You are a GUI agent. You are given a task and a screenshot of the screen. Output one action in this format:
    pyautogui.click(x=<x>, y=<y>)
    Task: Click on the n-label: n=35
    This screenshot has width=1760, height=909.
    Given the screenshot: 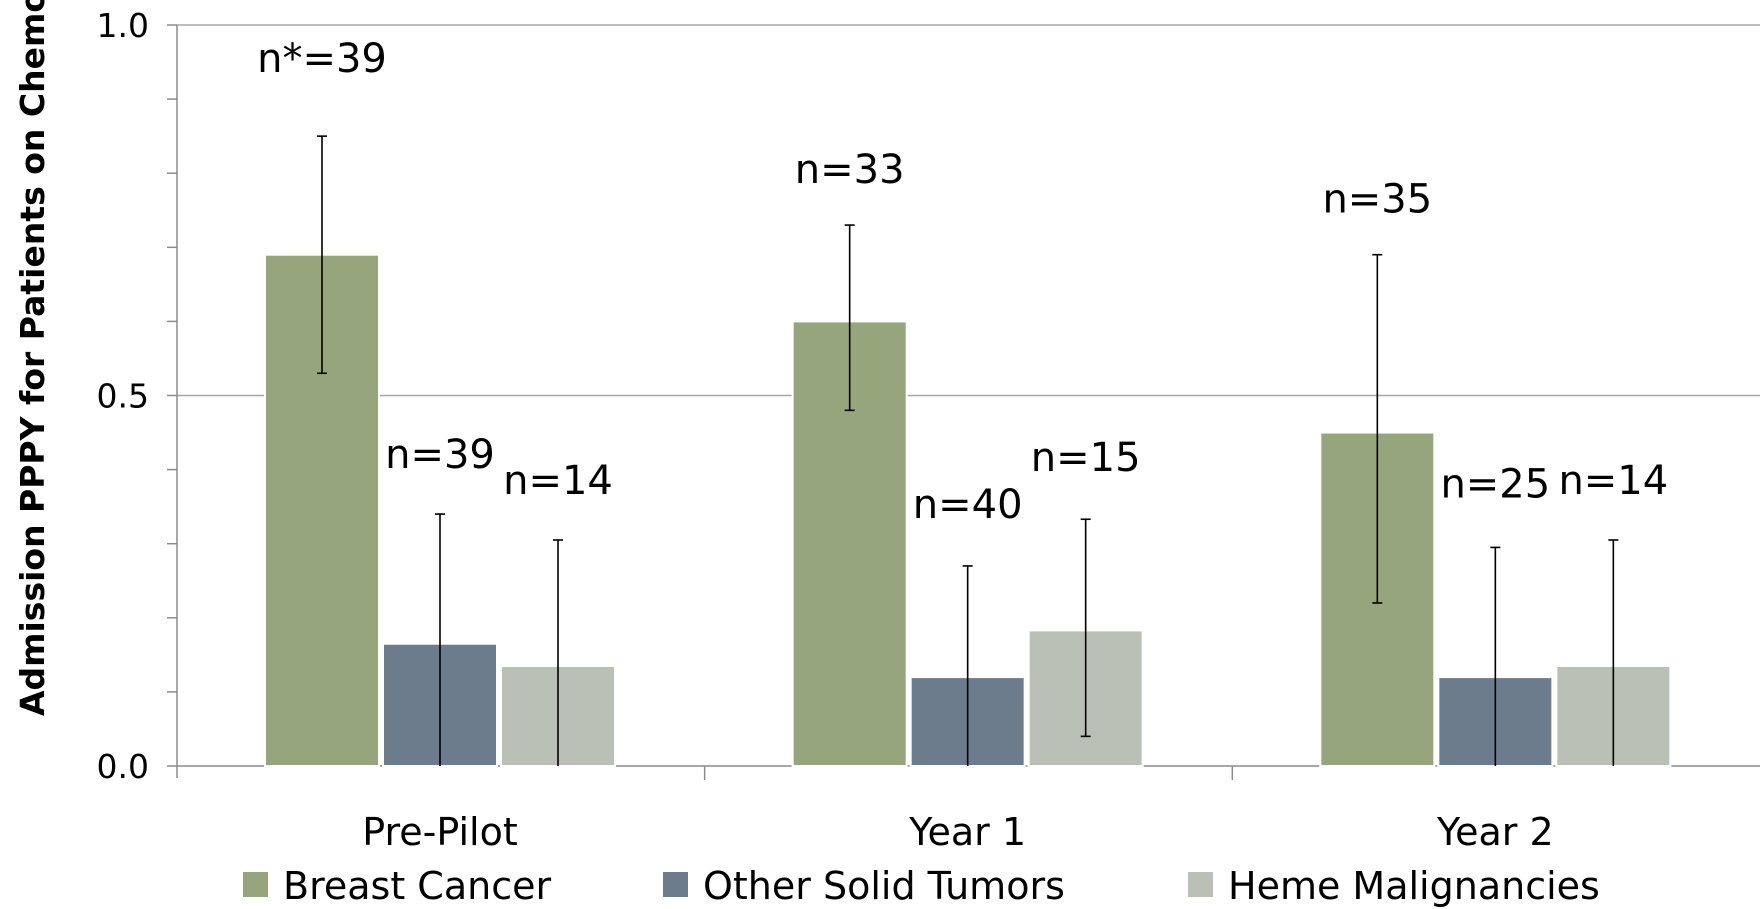 What is the action you would take?
    pyautogui.click(x=1377, y=200)
    